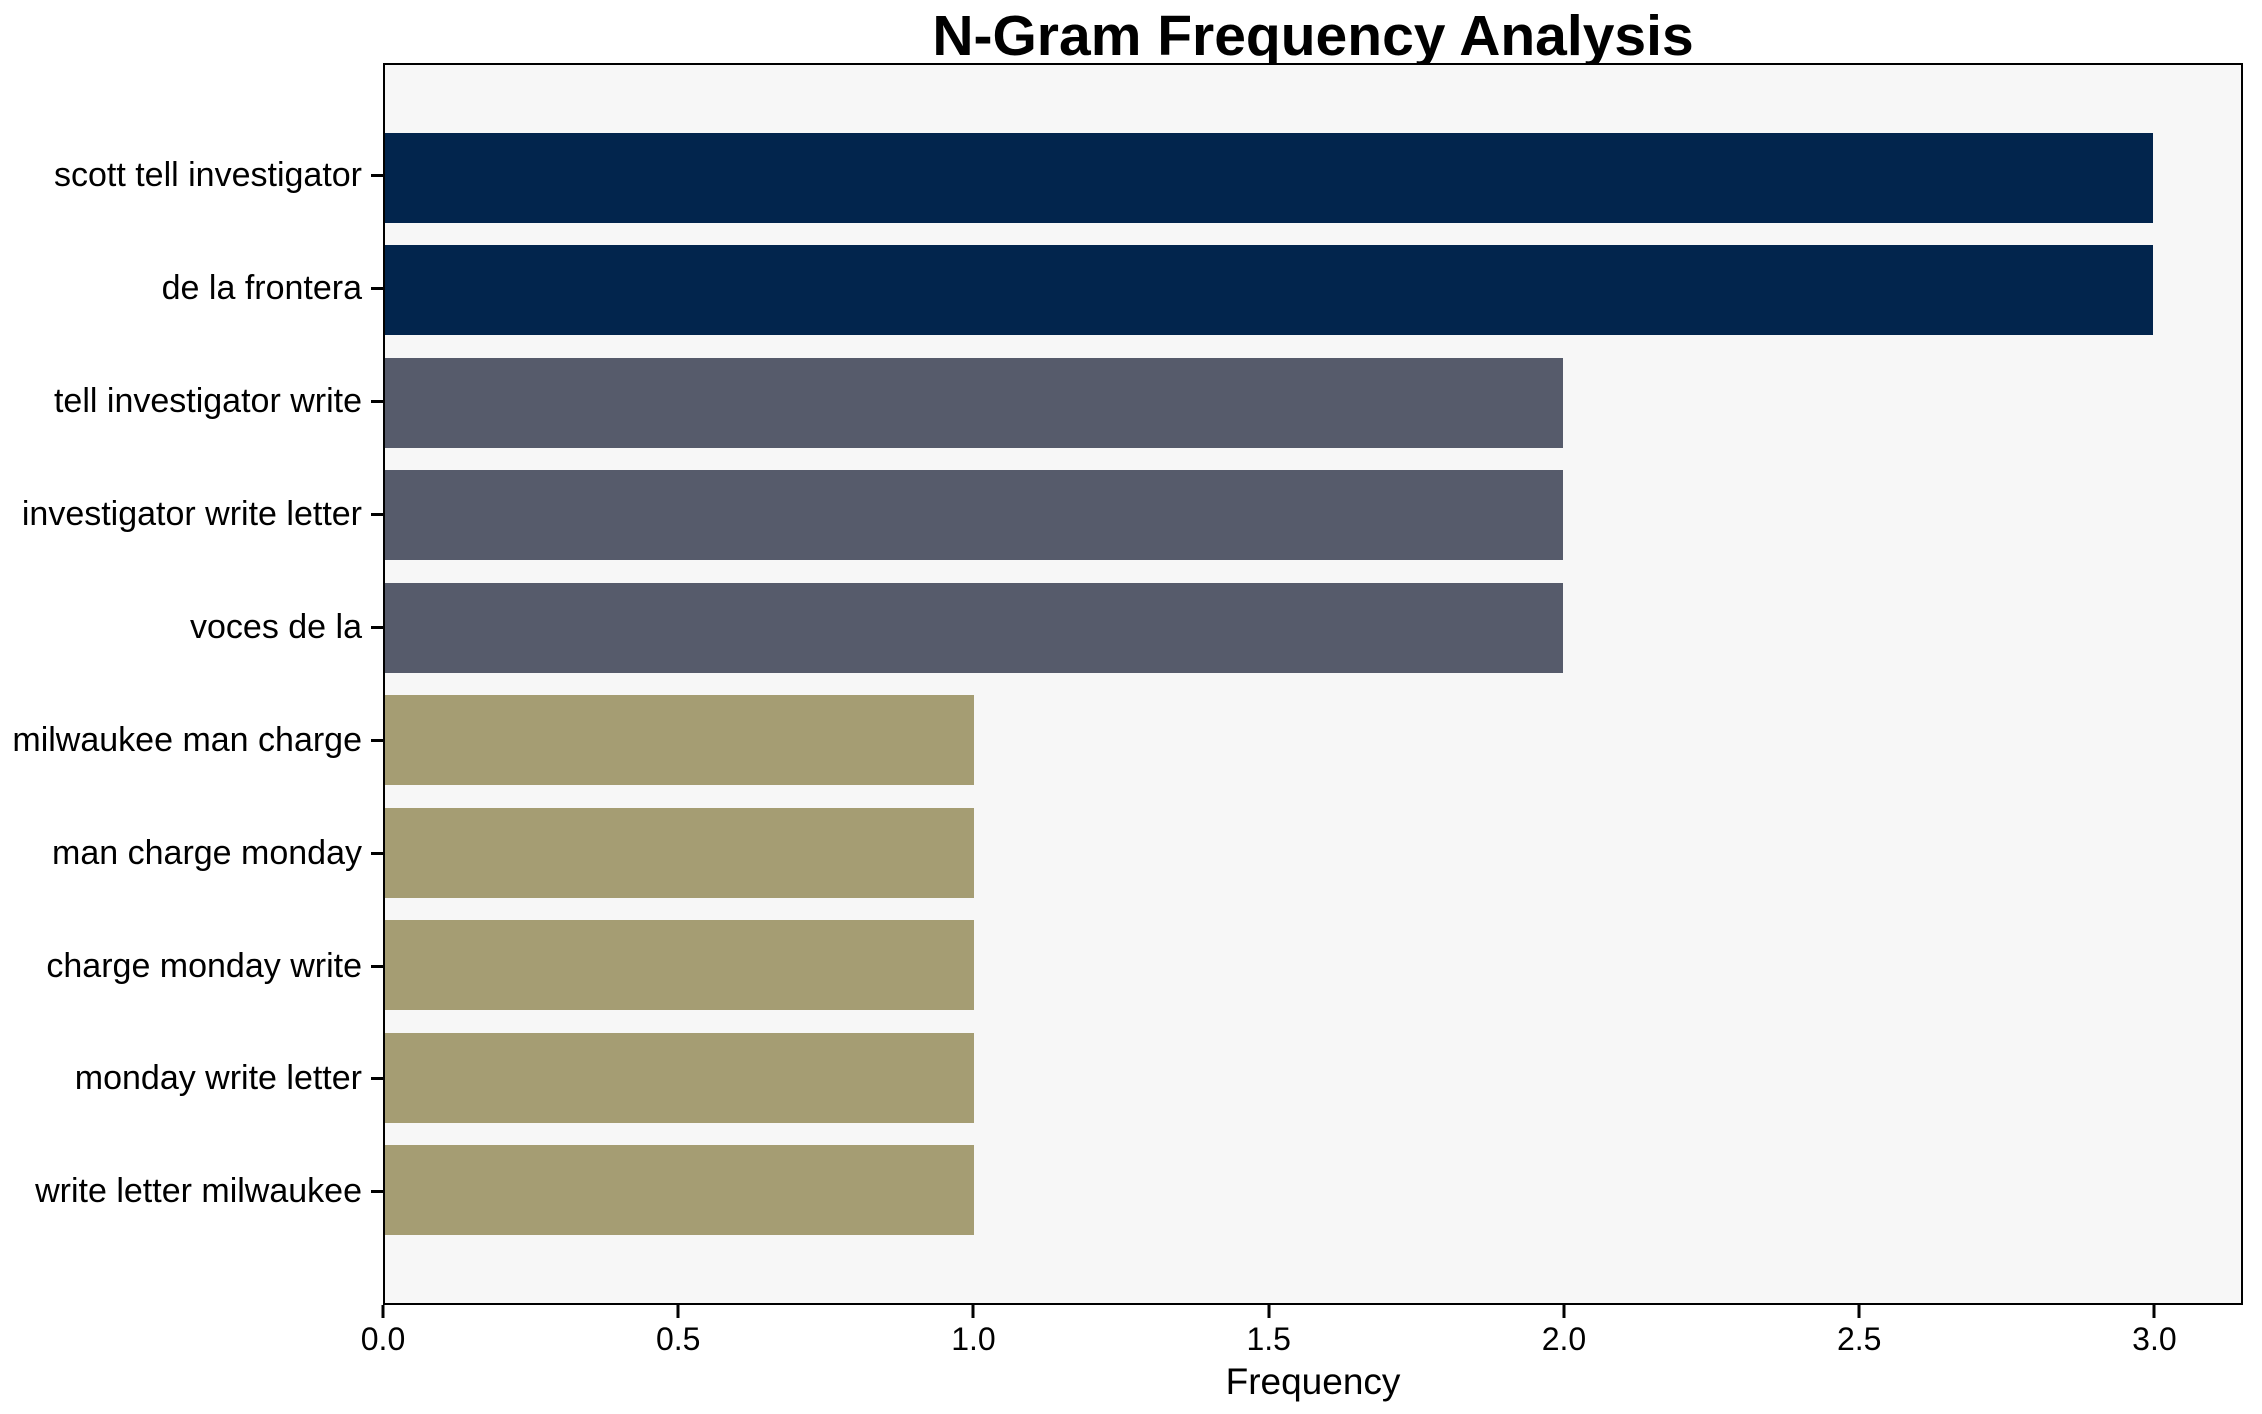 This screenshot has width=2262, height=1414. What do you see at coordinates (207, 852) in the screenshot?
I see `category-label: man charge monday` at bounding box center [207, 852].